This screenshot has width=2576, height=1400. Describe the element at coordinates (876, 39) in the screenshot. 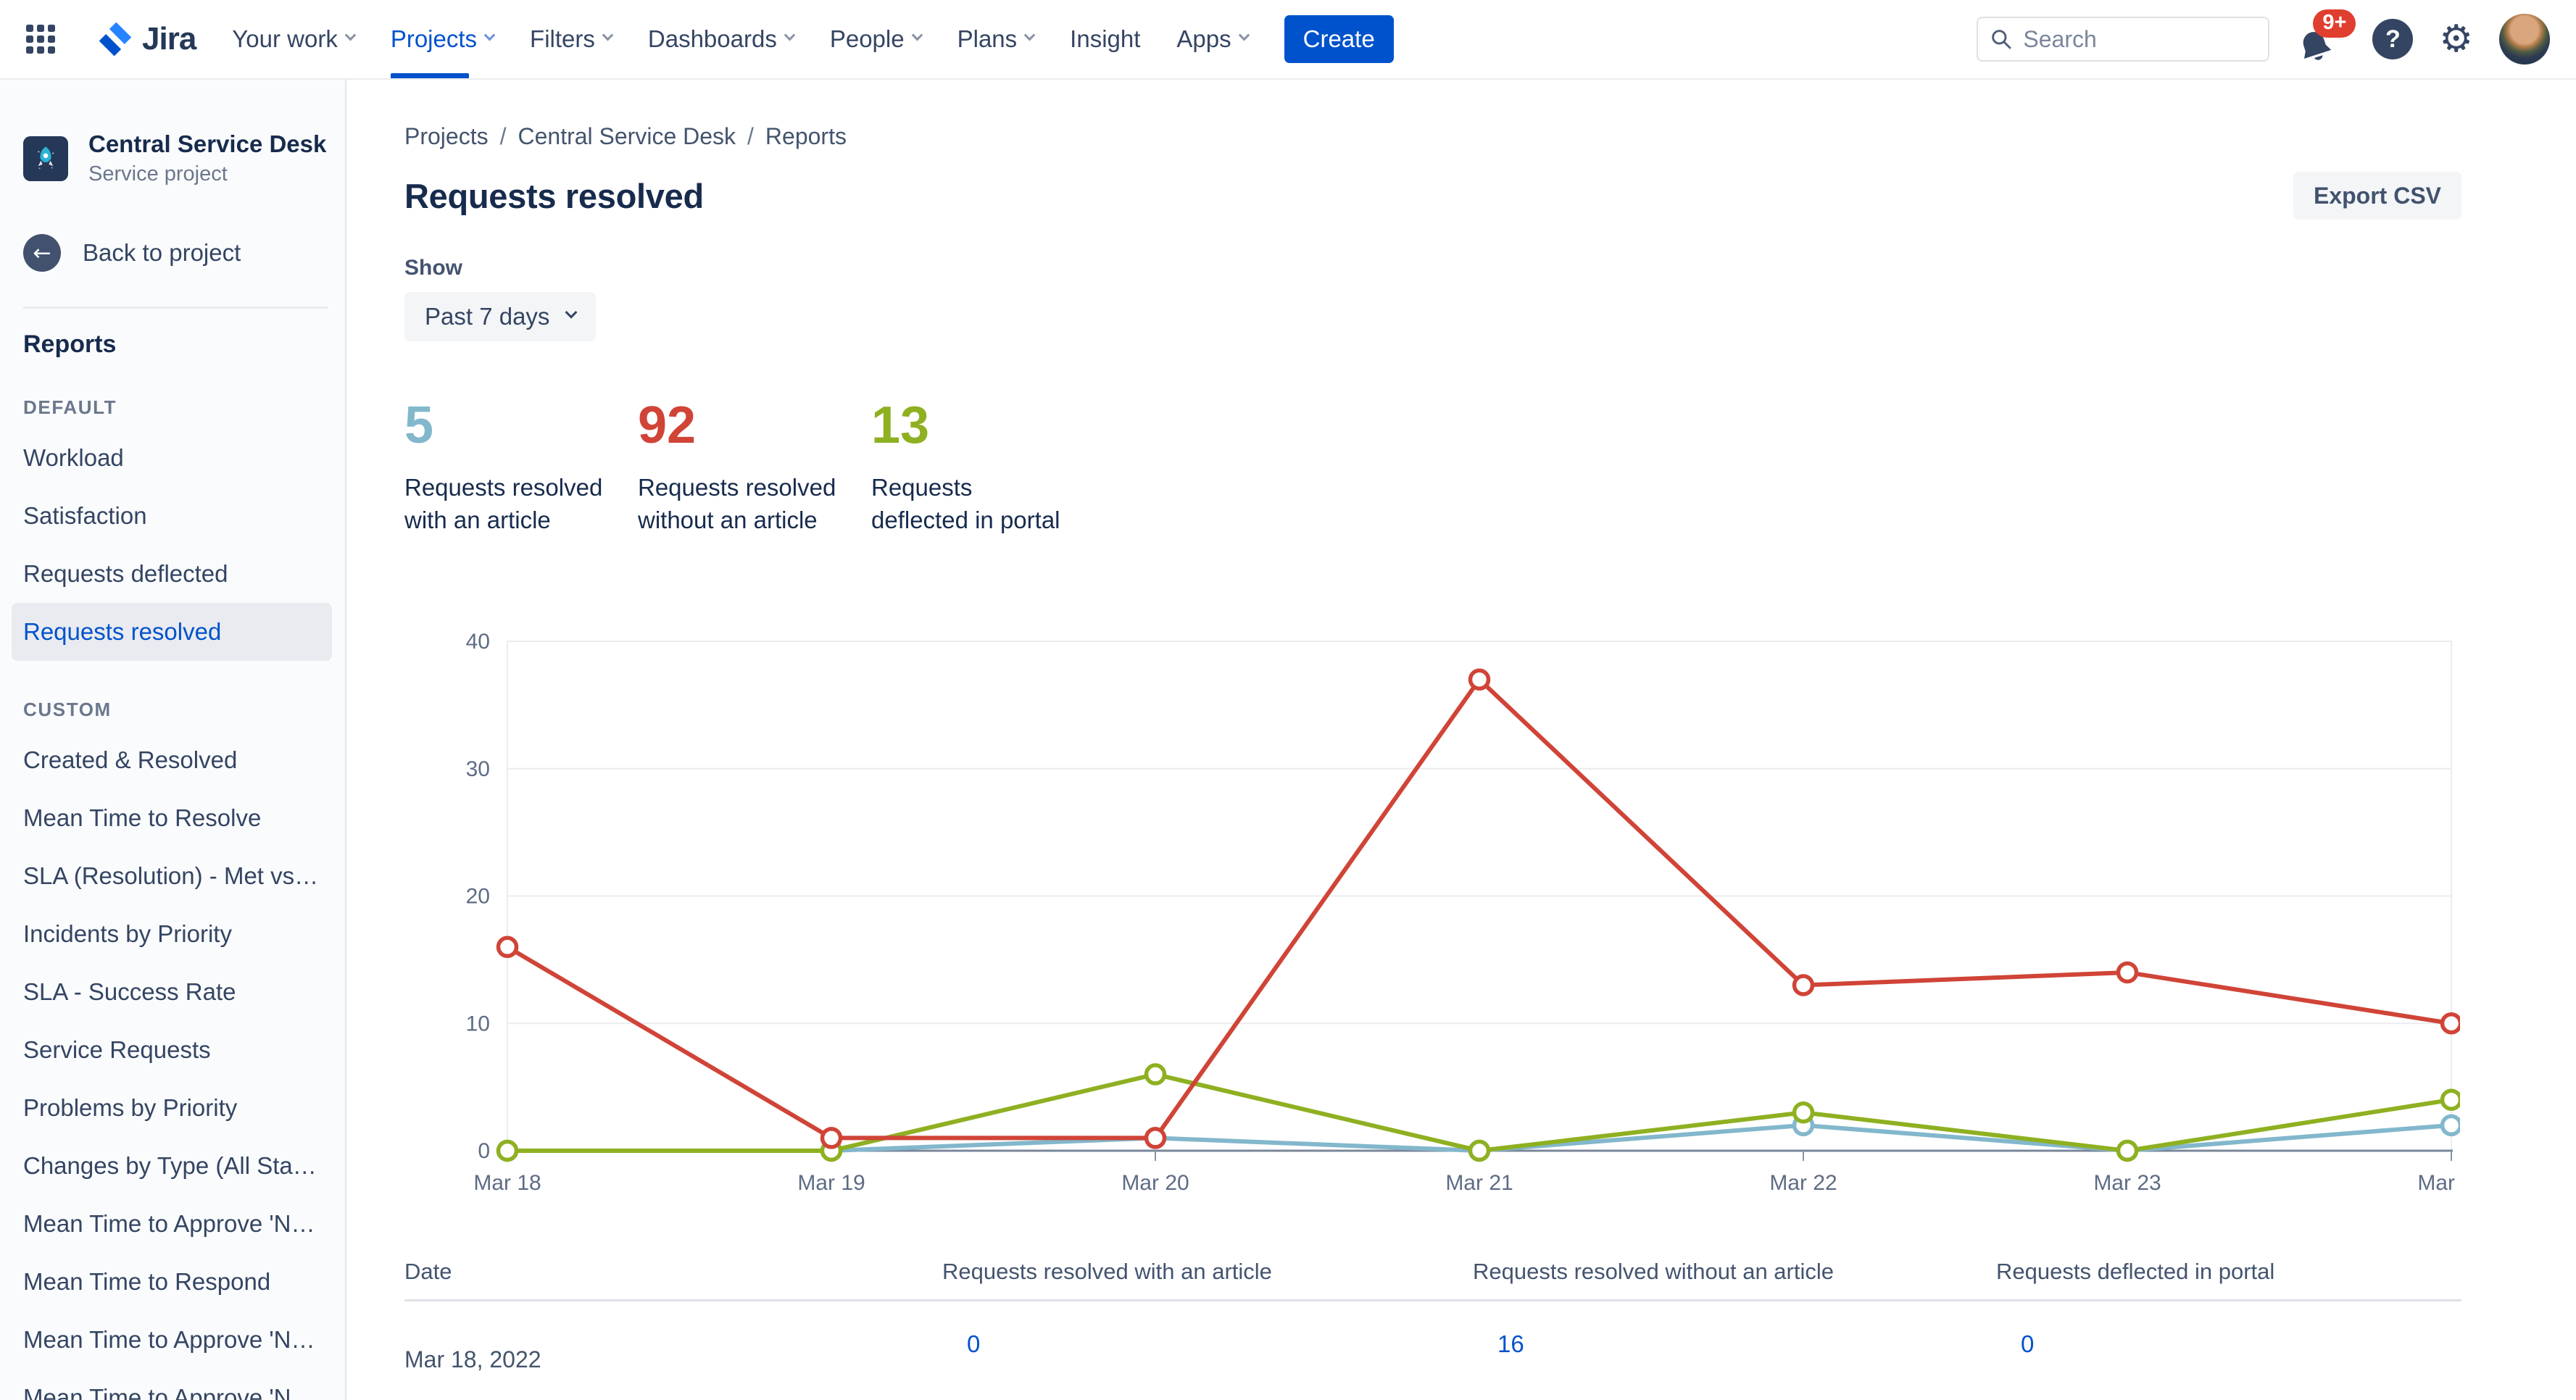

I see `nav-item-people: People` at that location.